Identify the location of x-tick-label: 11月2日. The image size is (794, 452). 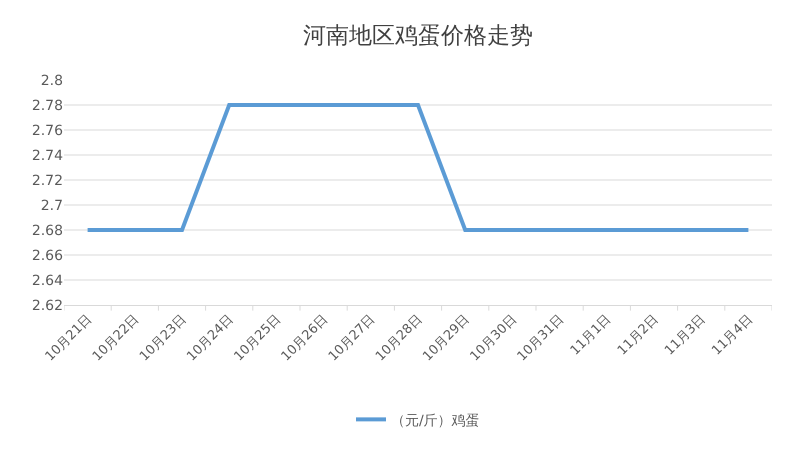
(638, 335).